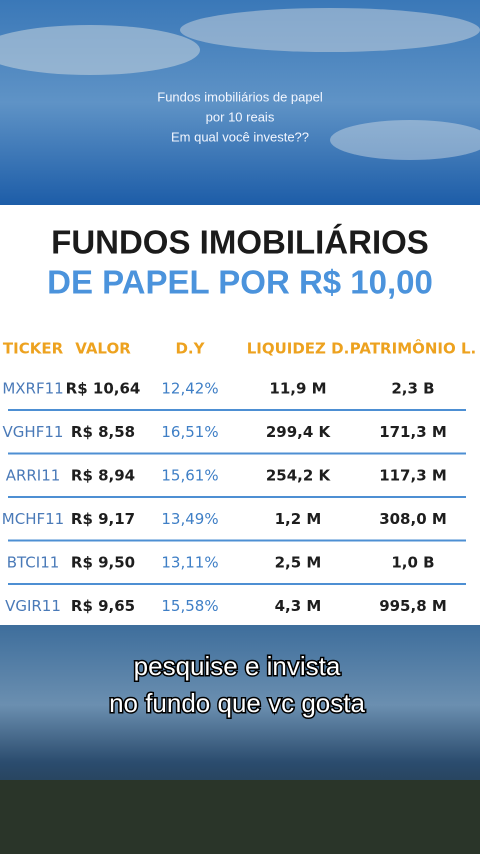  Describe the element at coordinates (33, 349) in the screenshot. I see `column-header: TICKER` at that location.